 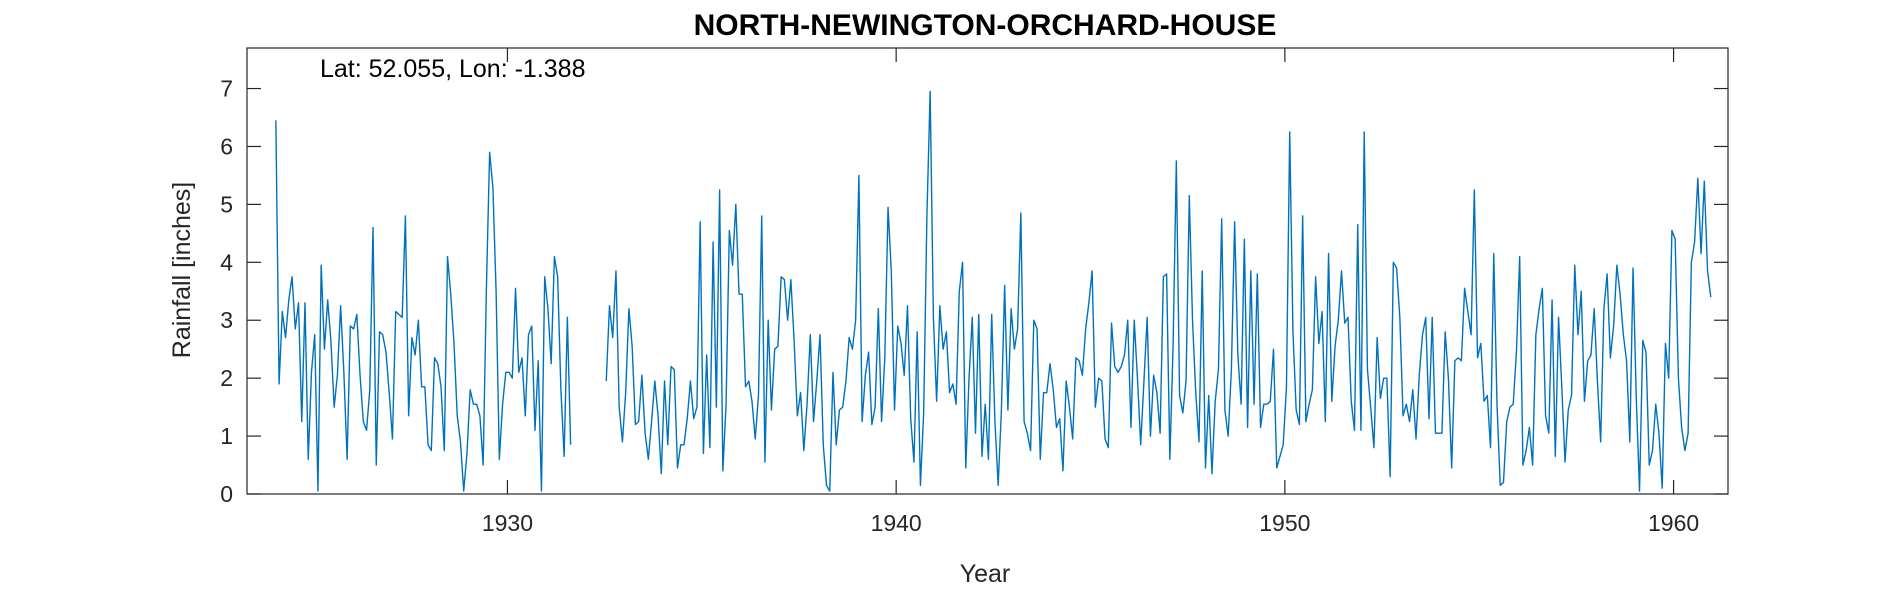 I want to click on y-tick-label: 1, so click(x=226, y=436).